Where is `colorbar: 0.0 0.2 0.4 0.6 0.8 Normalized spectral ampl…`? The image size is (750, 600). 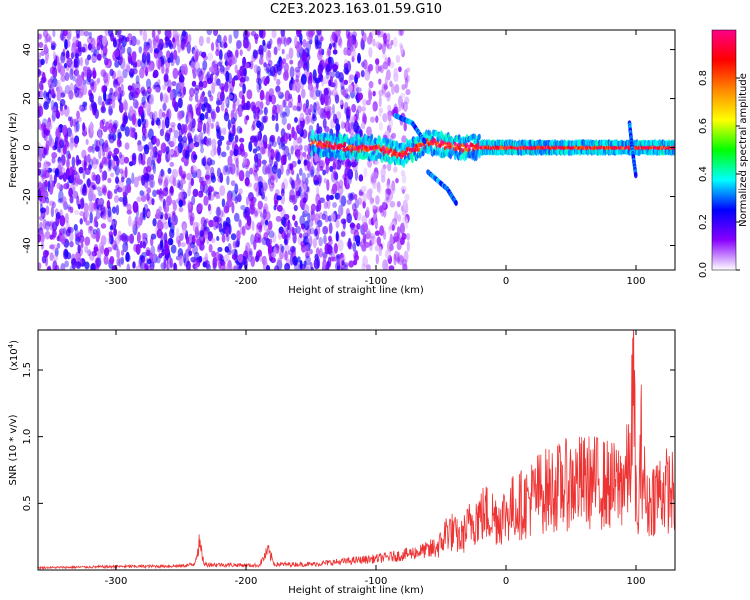
colorbar: 0.0 0.2 0.4 0.6 0.8 Normalized spectral ampl… is located at coordinates (723, 153).